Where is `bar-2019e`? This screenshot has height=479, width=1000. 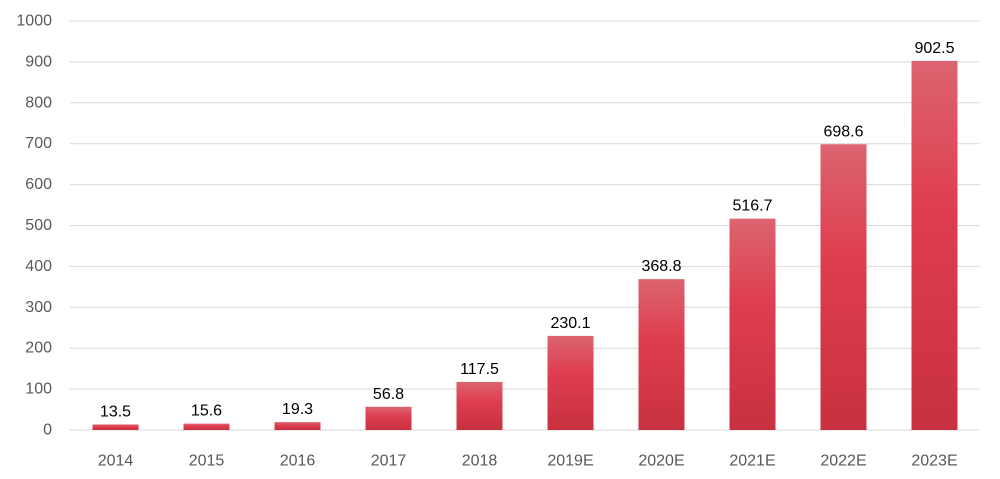 bar-2019e is located at coordinates (570, 382).